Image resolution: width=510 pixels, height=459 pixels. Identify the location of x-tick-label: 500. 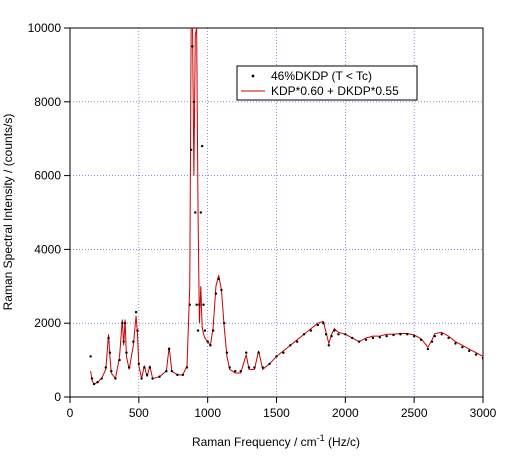
(139, 413).